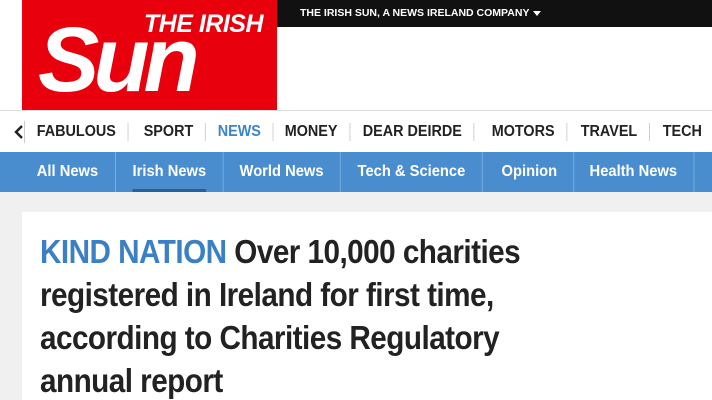 This screenshot has width=712, height=400. I want to click on kicker: KIND NATION, so click(133, 251).